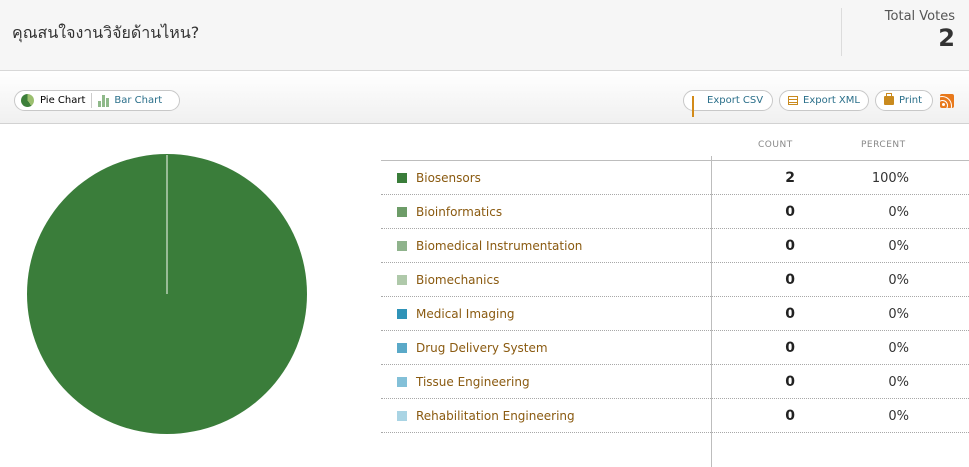 This screenshot has height=467, width=969. I want to click on vote-count: 2, so click(790, 178).